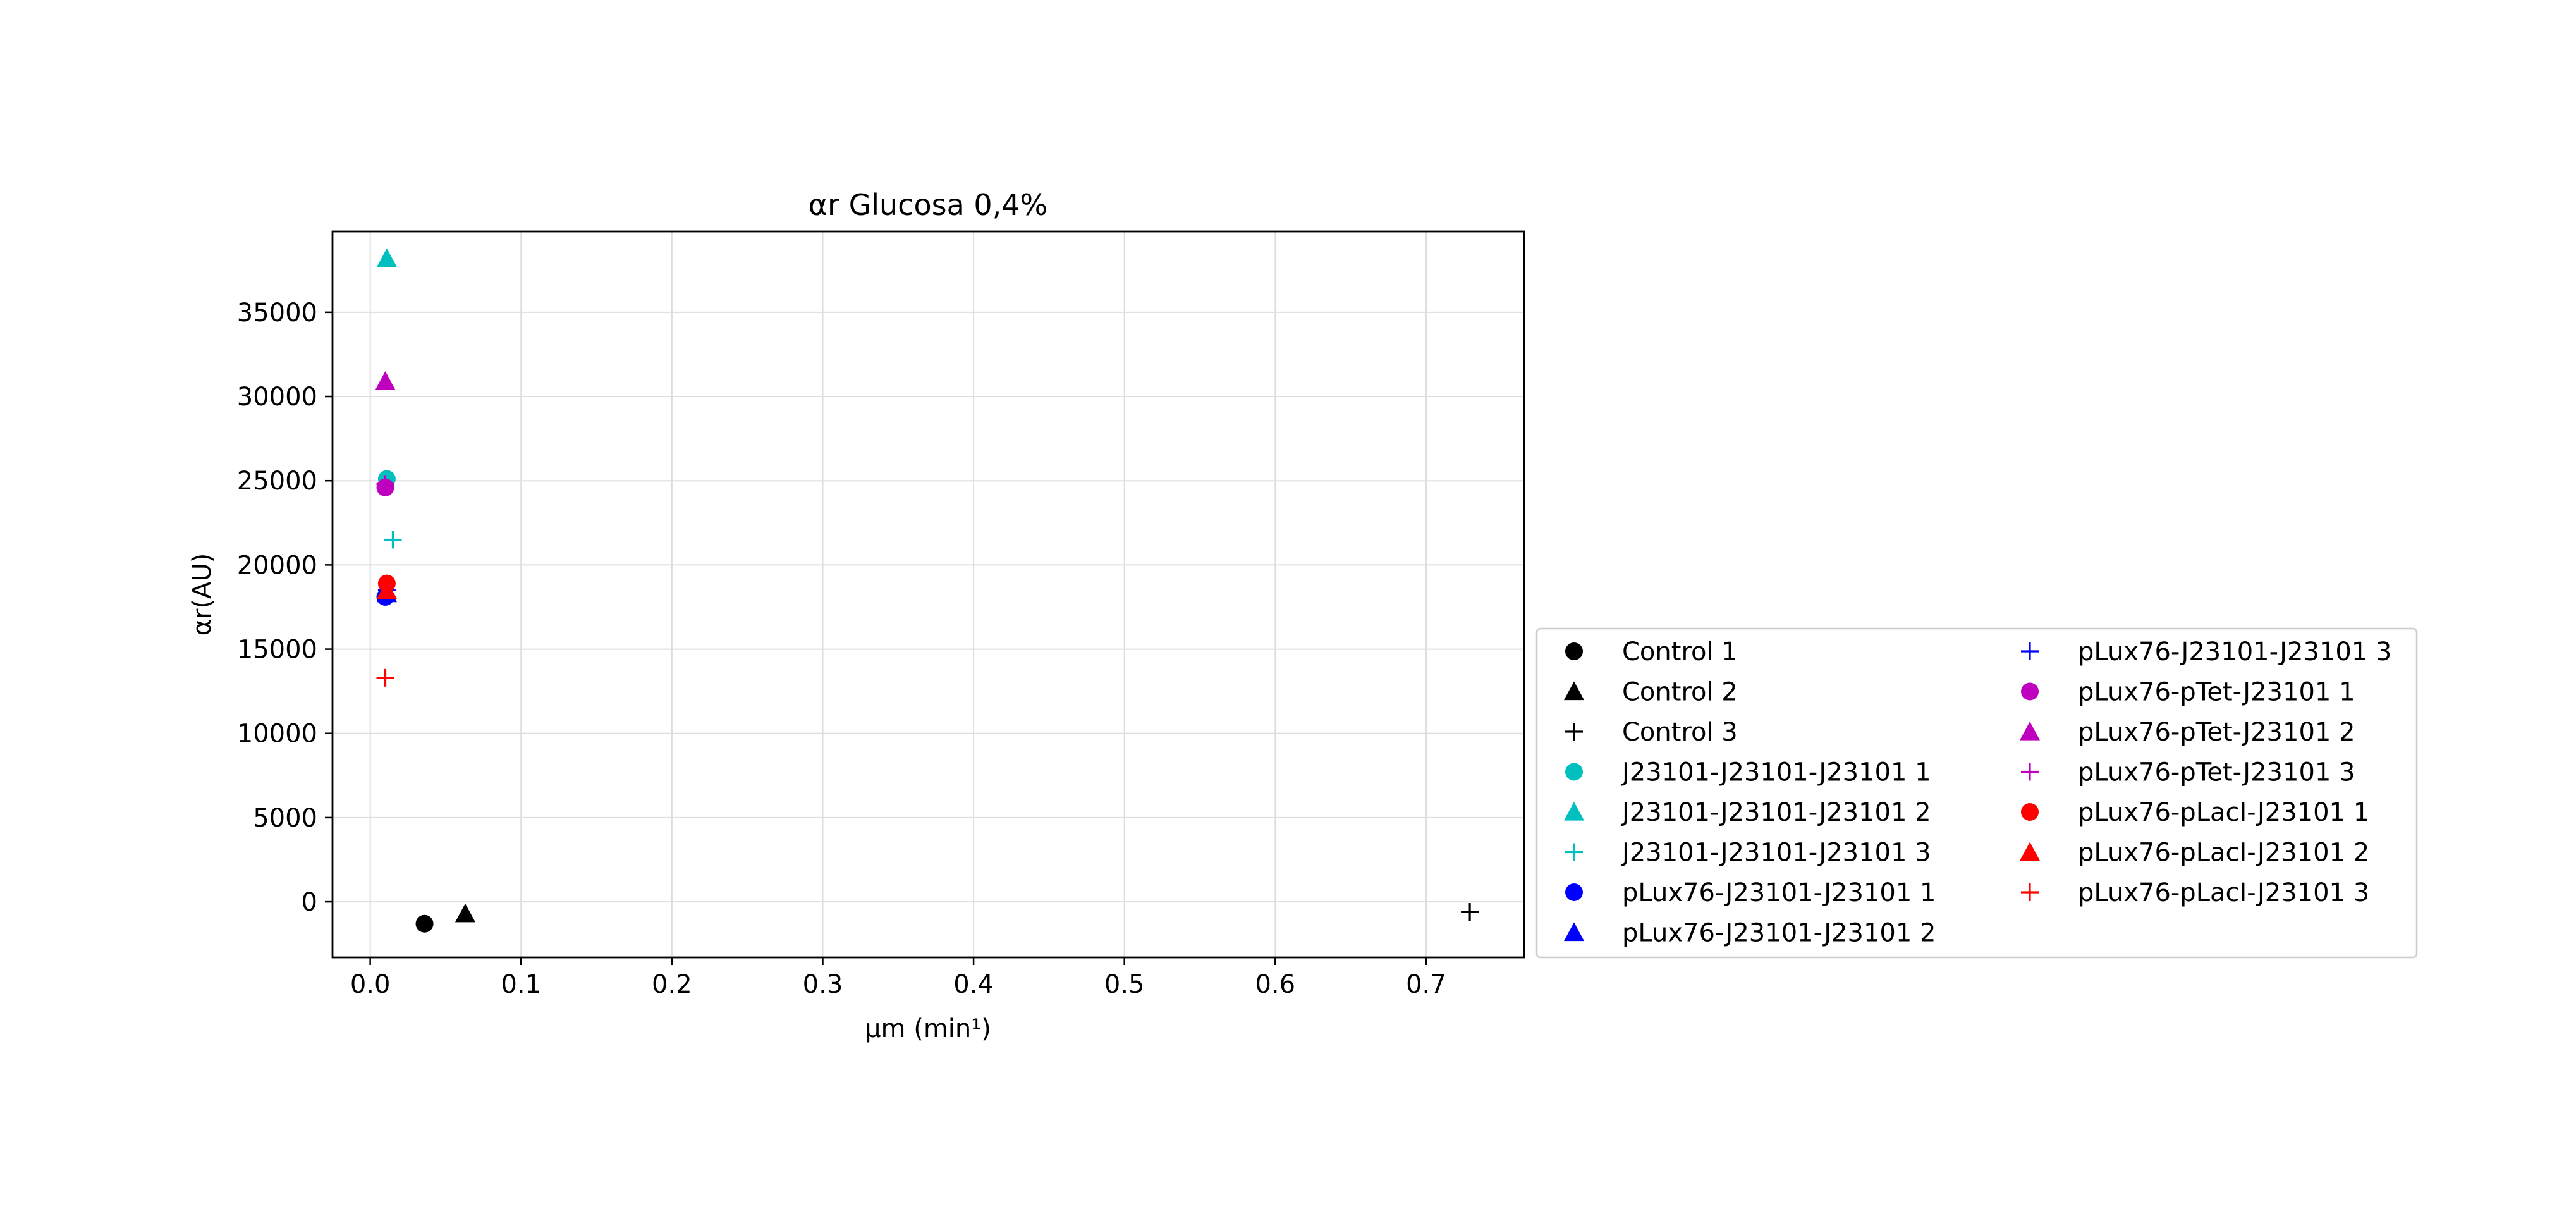 Image resolution: width=2576 pixels, height=1223 pixels. What do you see at coordinates (2223, 812) in the screenshot?
I see `legend-label: pLux76-pLacI-J23101 1` at bounding box center [2223, 812].